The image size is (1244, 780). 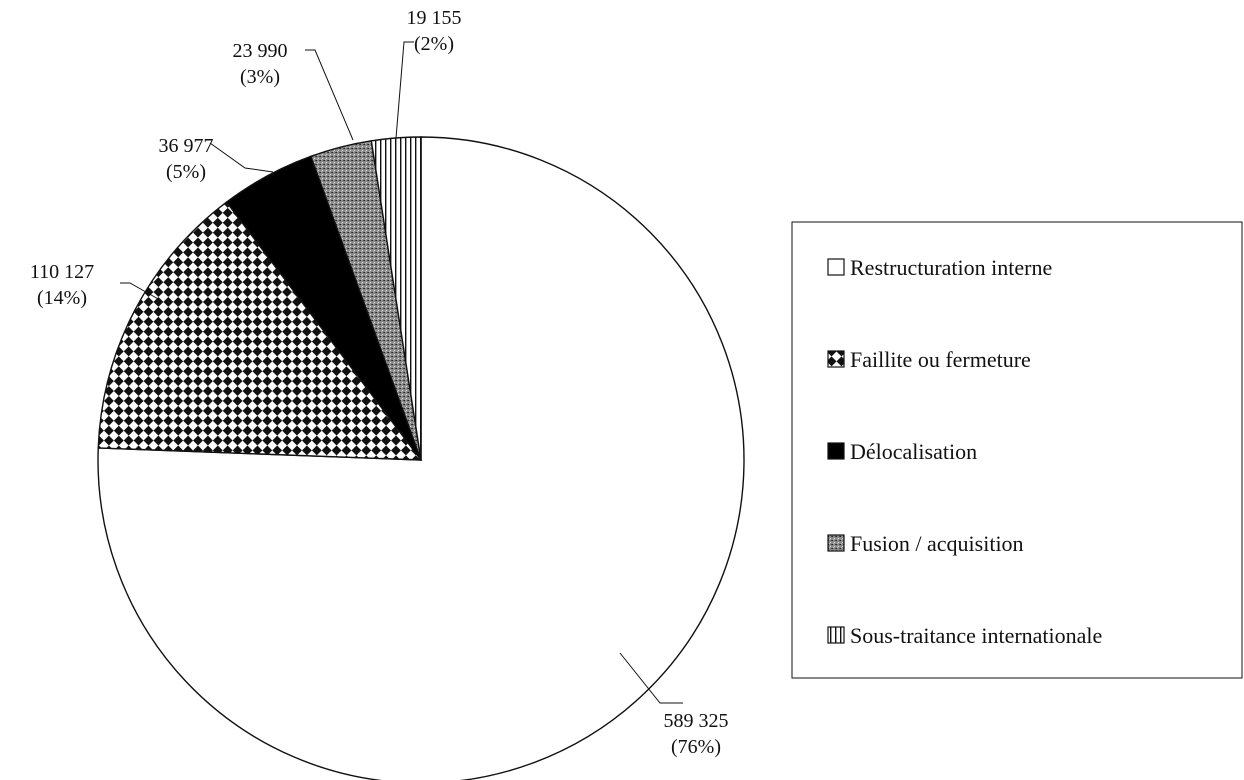 What do you see at coordinates (140, 291) in the screenshot?
I see `leader-line-faillite-ou-fermeture` at bounding box center [140, 291].